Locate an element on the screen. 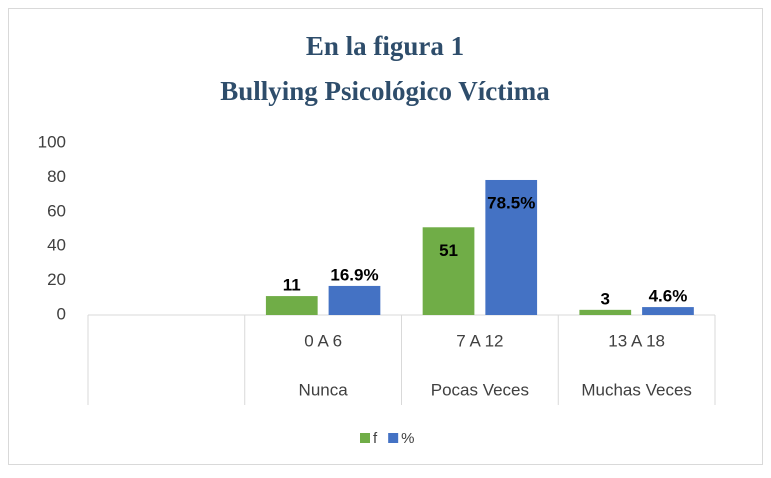 The height and width of the screenshot is (478, 771). legend-label: % is located at coordinates (407, 438).